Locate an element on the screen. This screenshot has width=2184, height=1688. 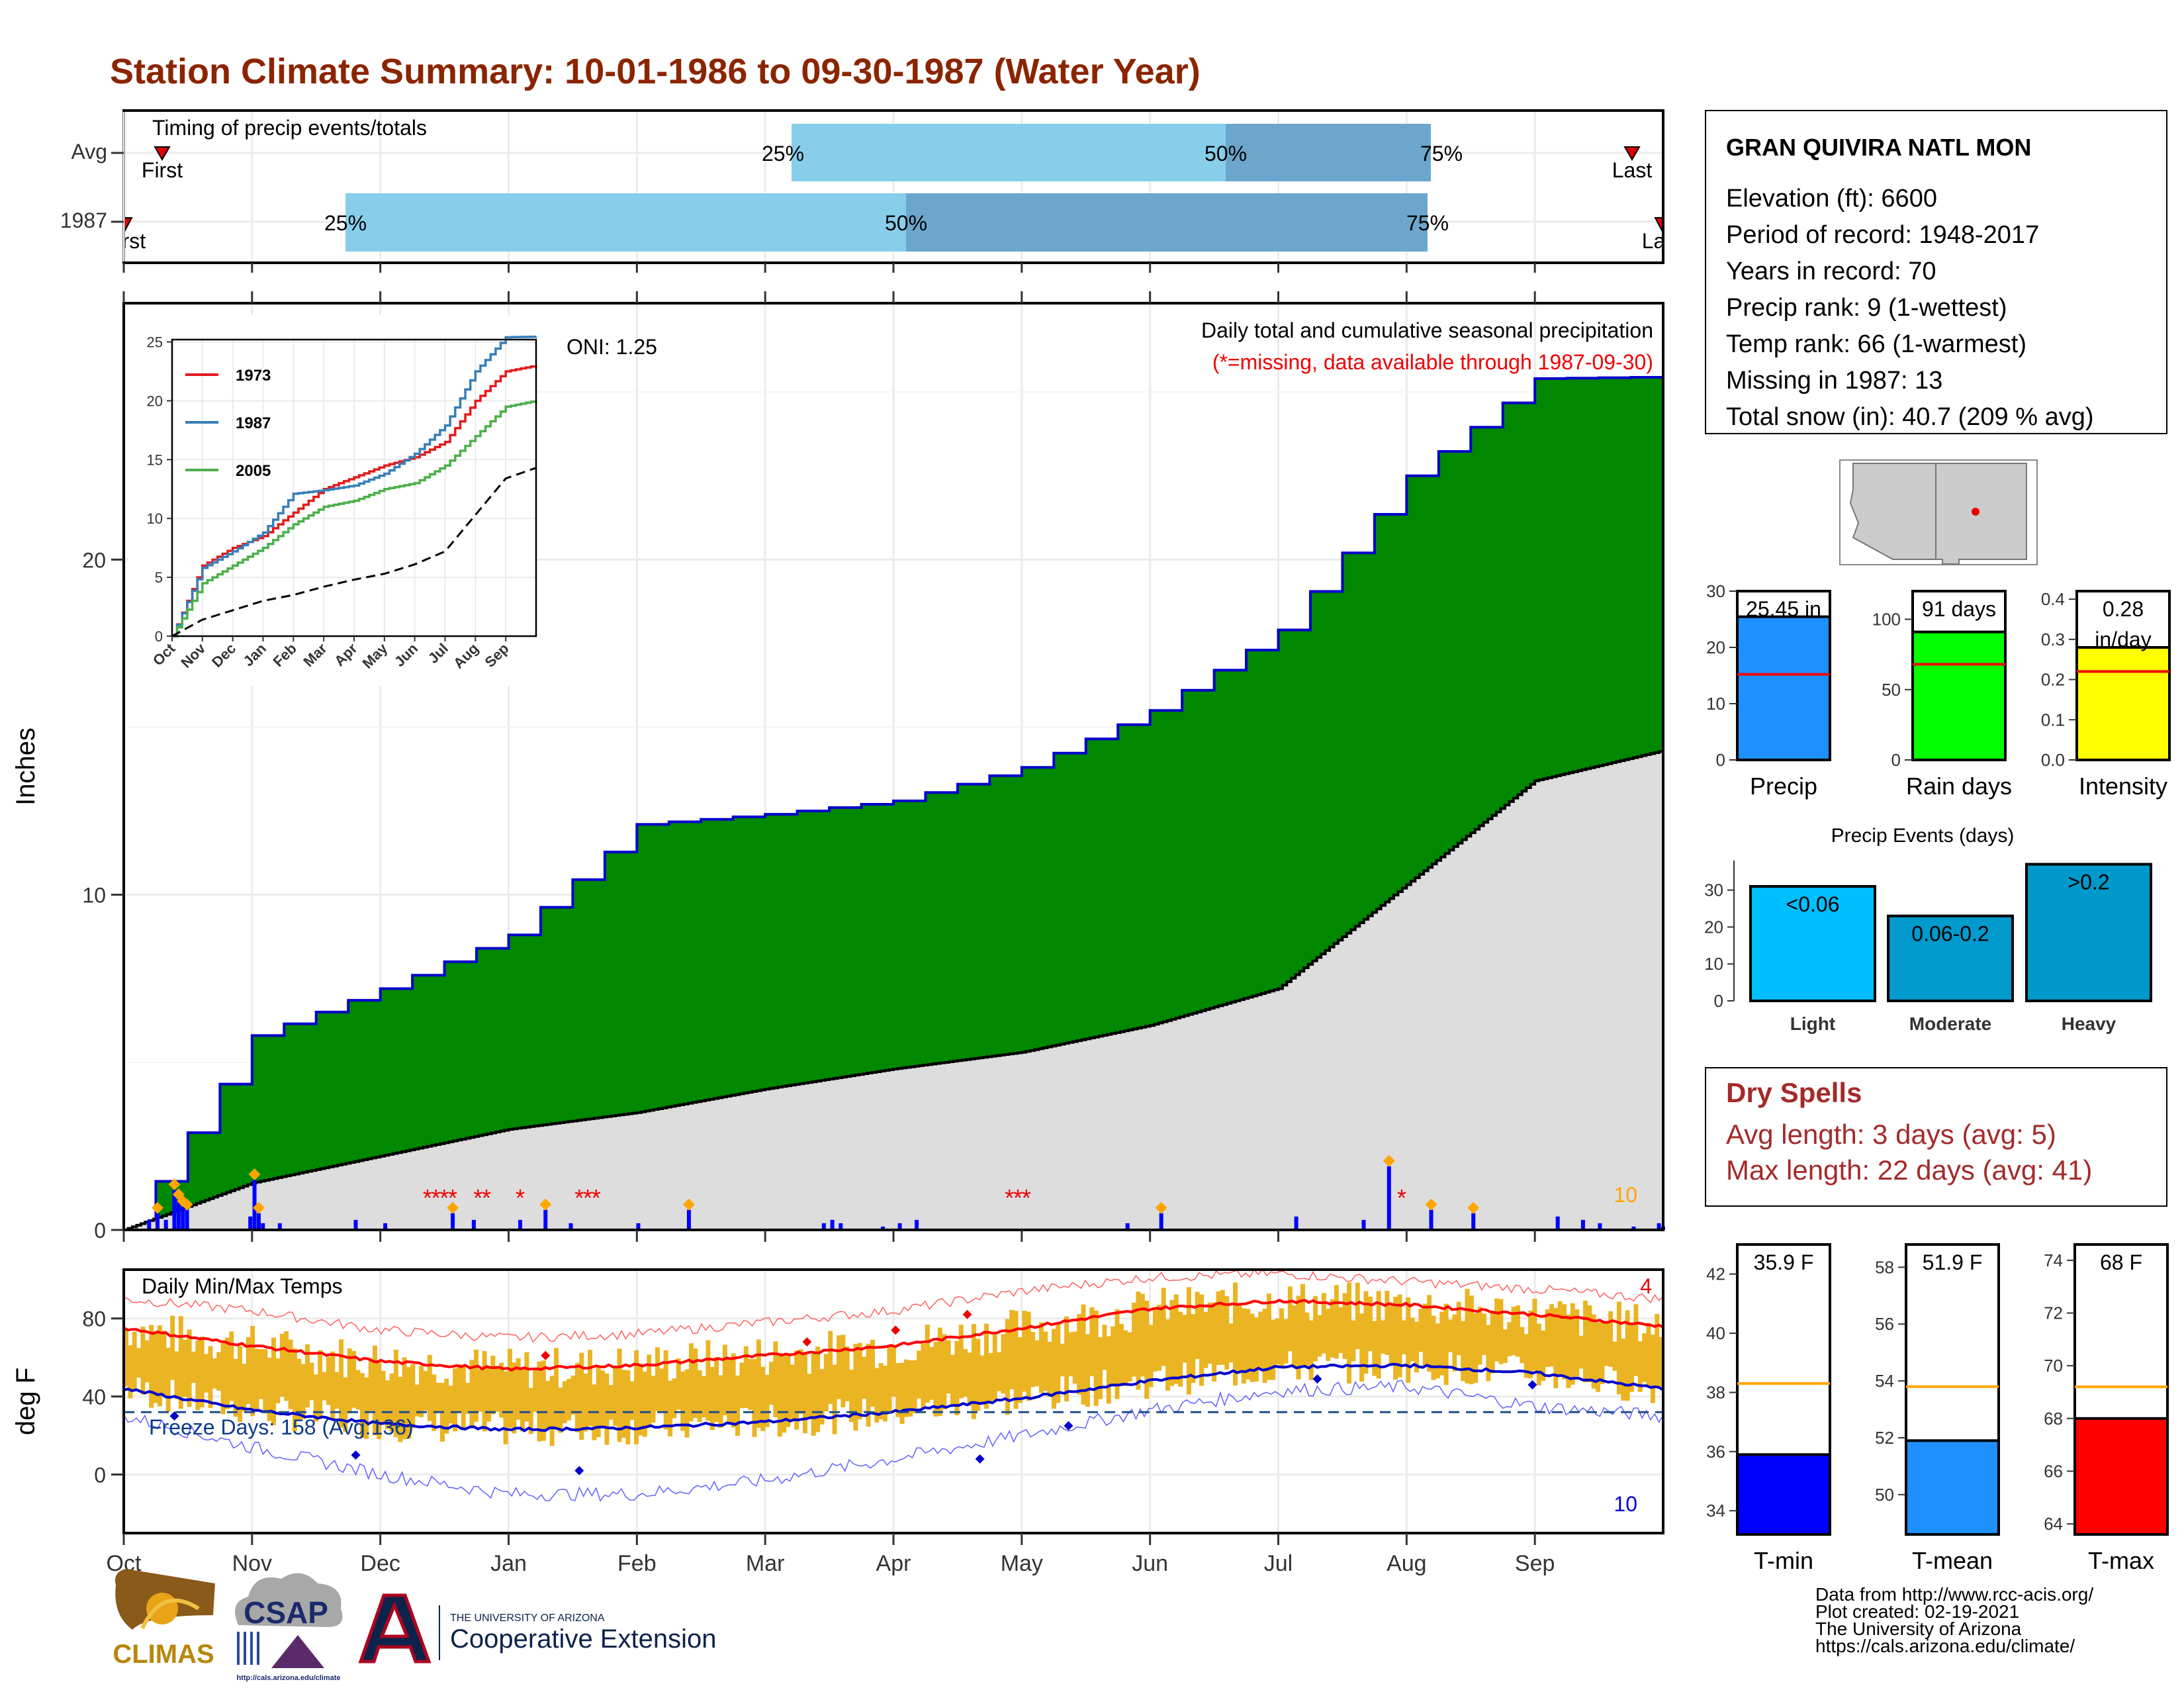
temp-stat-t-max-y-tick-label: 66 is located at coordinates (2053, 1471).